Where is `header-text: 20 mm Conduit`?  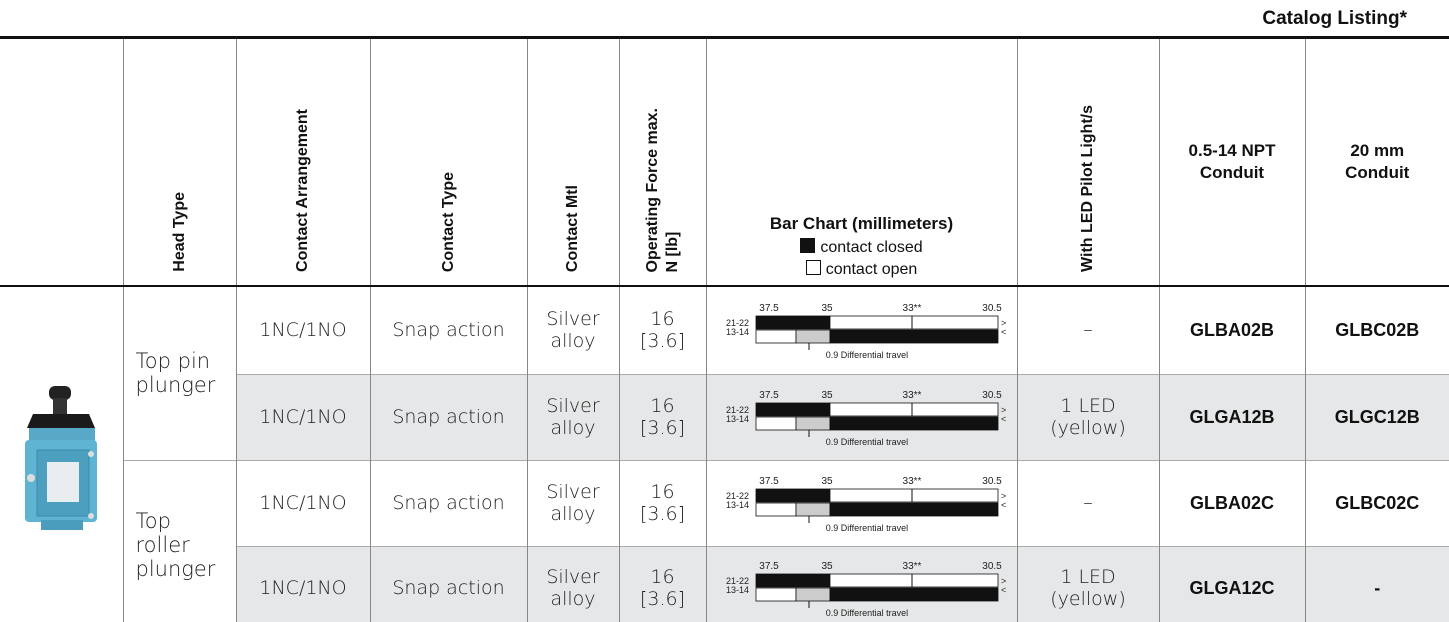
header-text: 20 mm Conduit is located at coordinates (1377, 162).